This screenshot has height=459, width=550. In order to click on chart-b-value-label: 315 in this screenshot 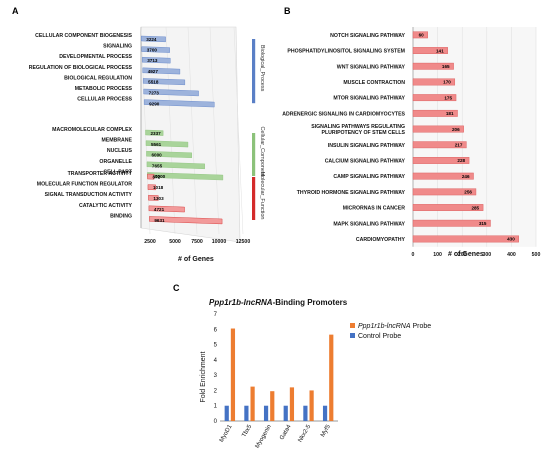, I will do `click(483, 223)`.